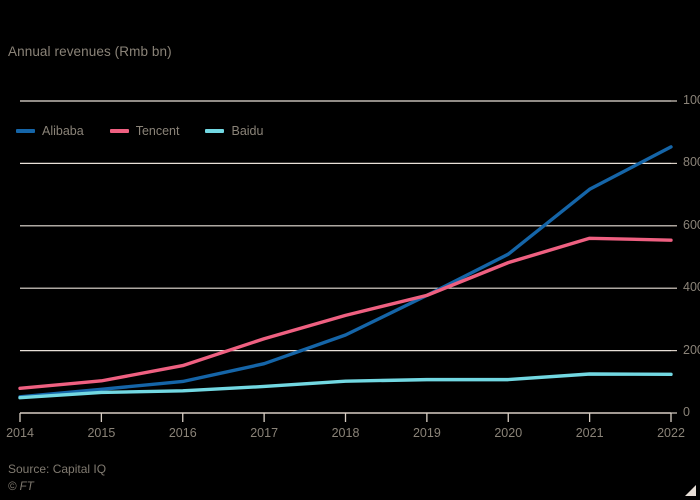 This screenshot has height=500, width=700. What do you see at coordinates (589, 433) in the screenshot?
I see `x-axis-tick-label: 2021` at bounding box center [589, 433].